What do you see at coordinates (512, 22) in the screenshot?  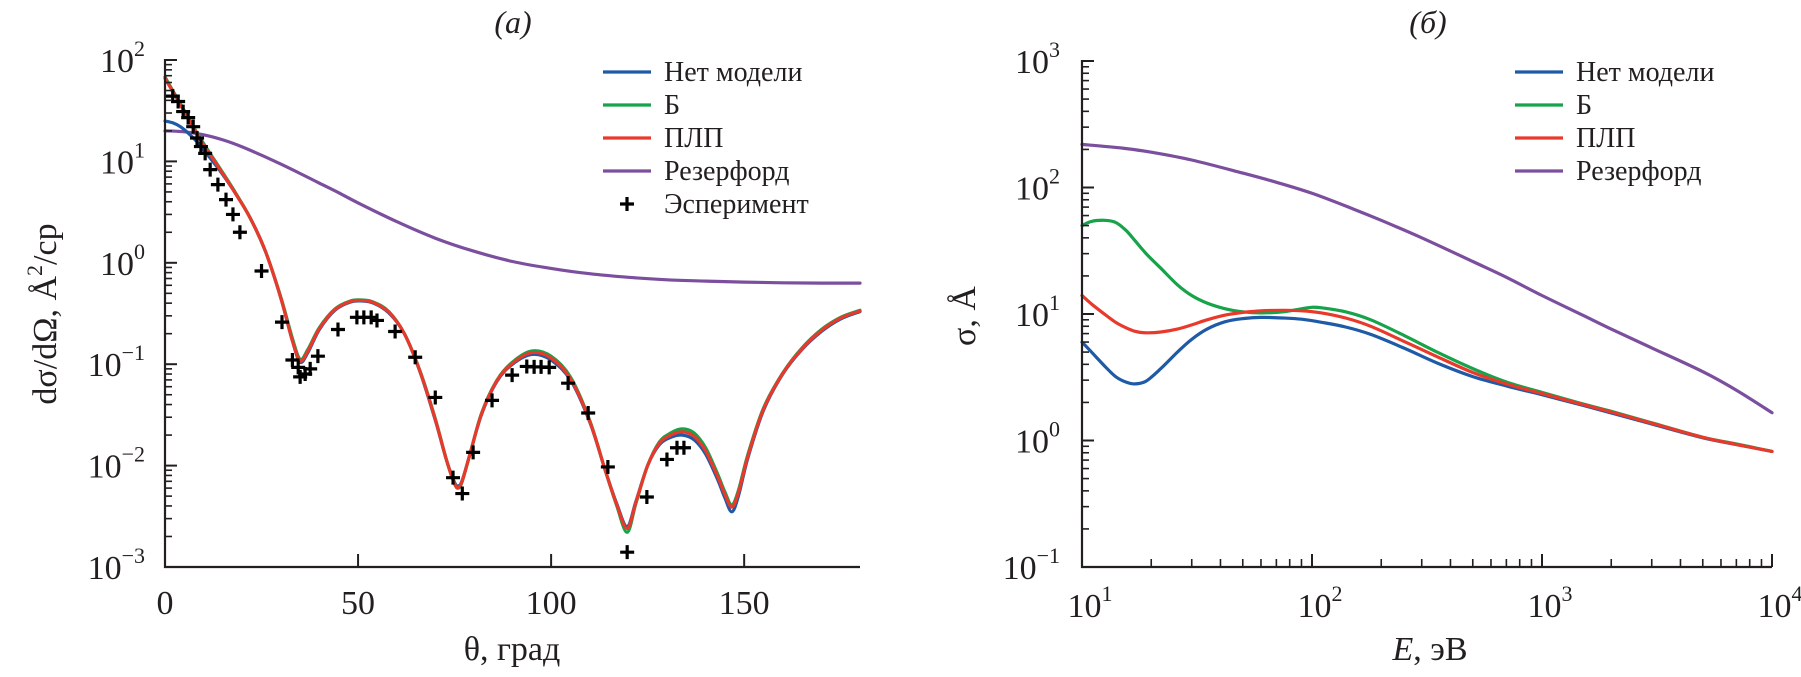 I see `panel-a-title: (a)` at bounding box center [512, 22].